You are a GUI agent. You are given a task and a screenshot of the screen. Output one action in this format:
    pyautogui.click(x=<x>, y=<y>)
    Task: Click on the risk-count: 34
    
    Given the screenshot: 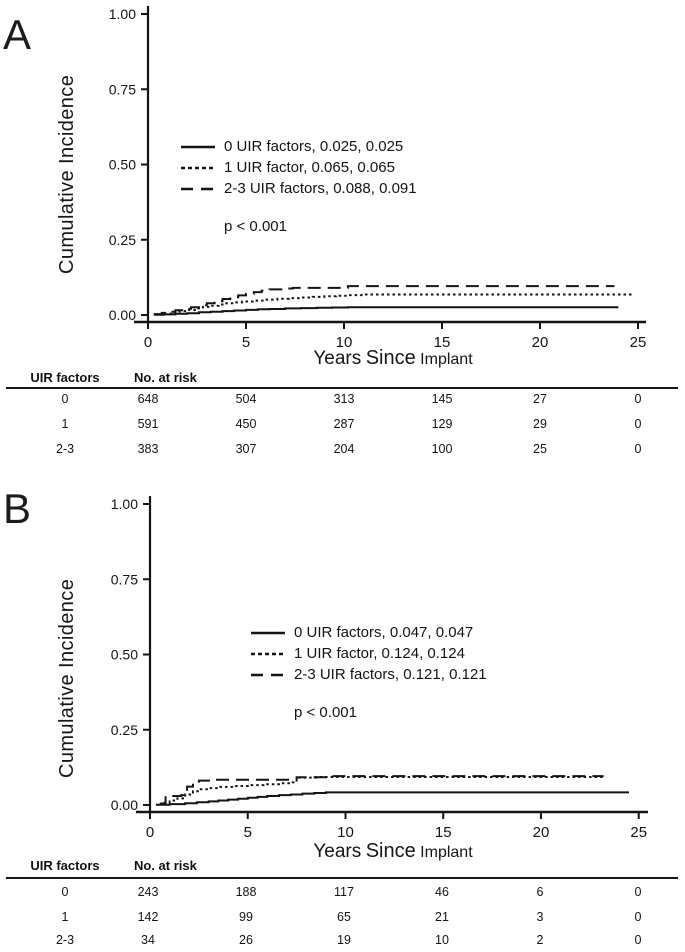 What is the action you would take?
    pyautogui.click(x=148, y=940)
    